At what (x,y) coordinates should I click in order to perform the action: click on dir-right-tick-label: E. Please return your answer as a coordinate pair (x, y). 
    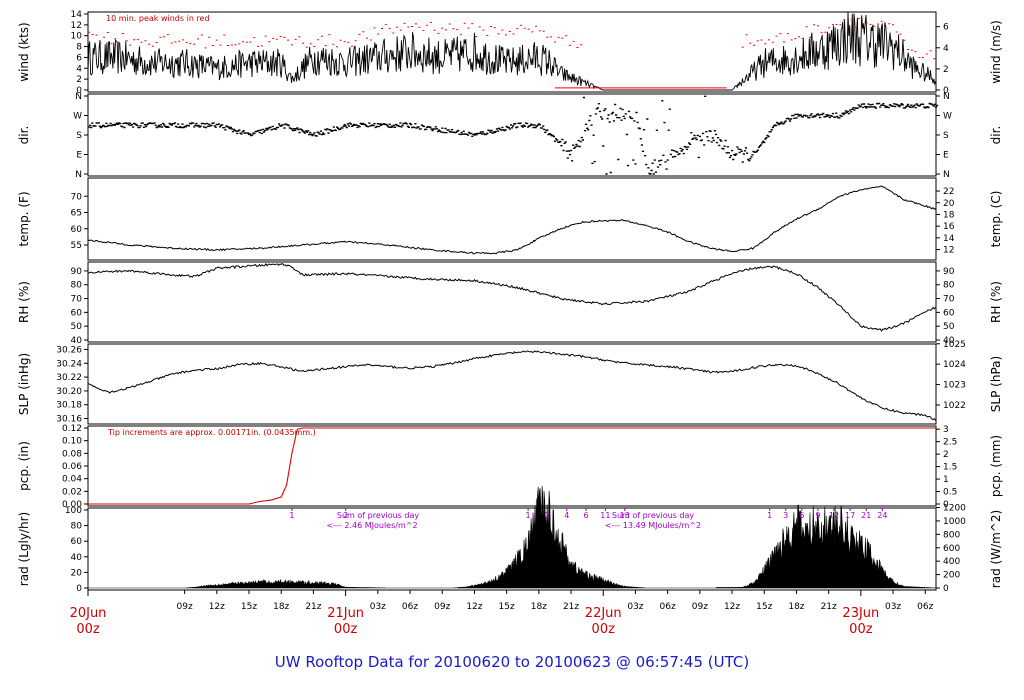
    Looking at the image, I should click on (946, 156).